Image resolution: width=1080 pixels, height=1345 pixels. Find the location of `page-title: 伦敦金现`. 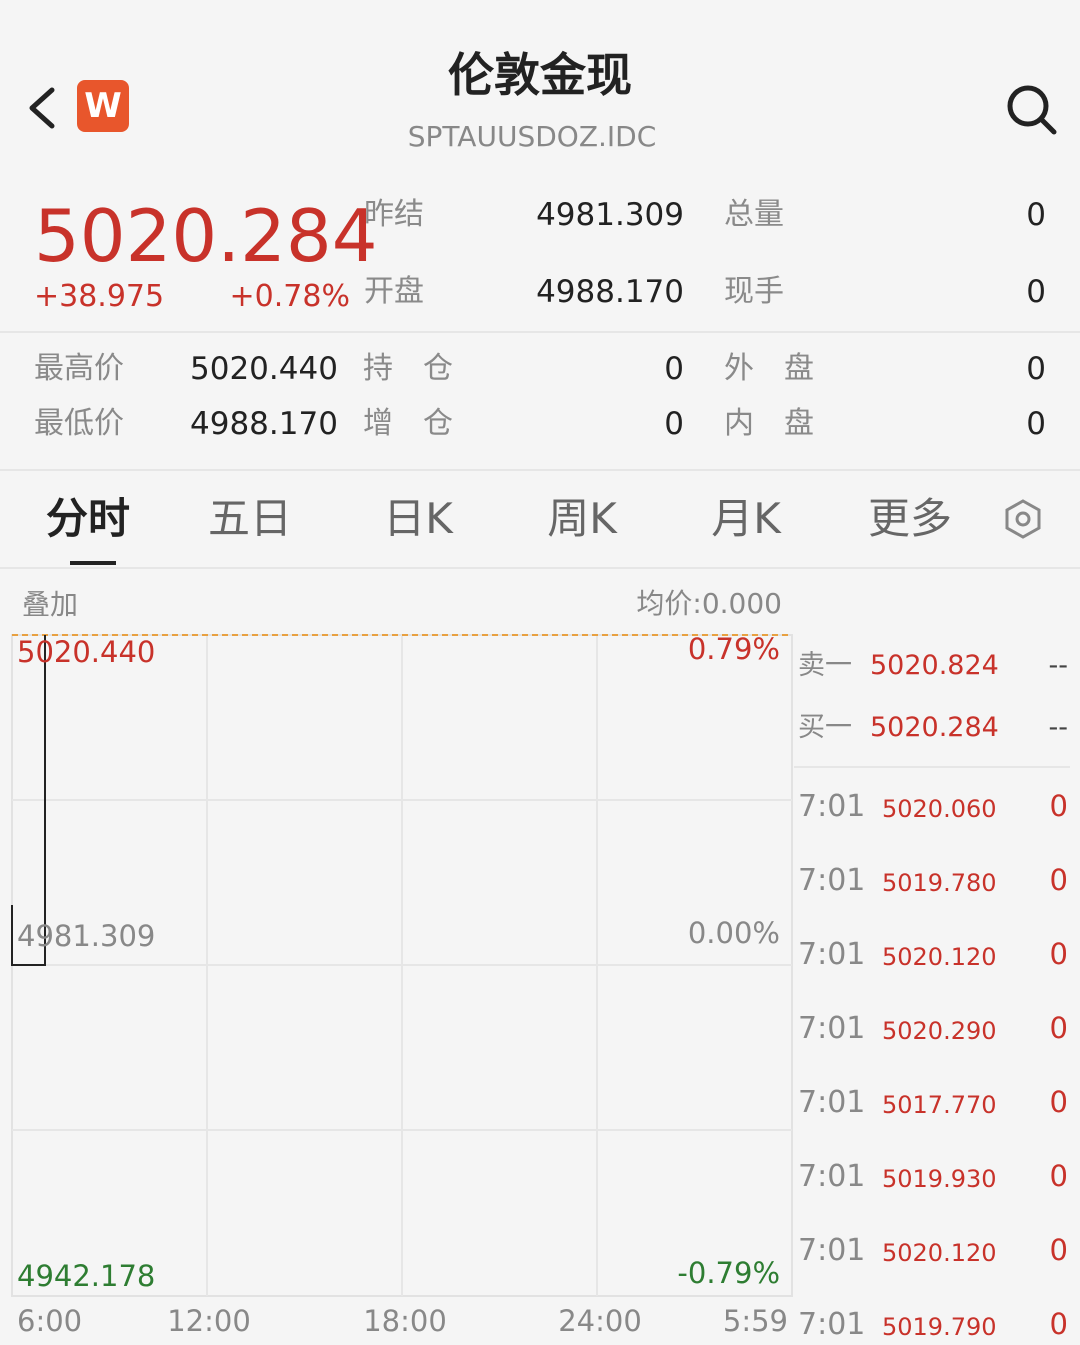

page-title: 伦敦金现 is located at coordinates (540, 75).